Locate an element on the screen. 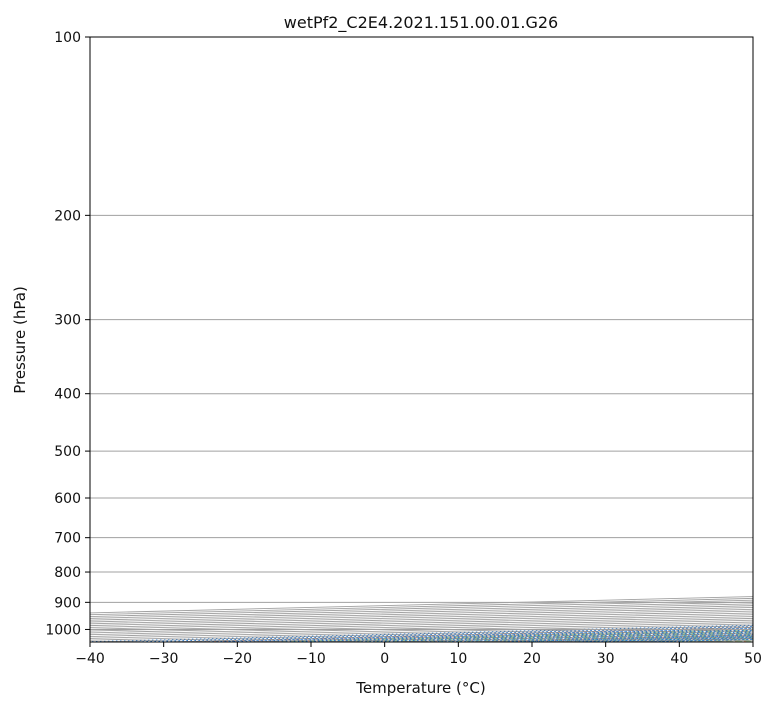 This screenshot has width=775, height=708. chart-title: wetPf2_C2E4.2021.151.00.01.G26 is located at coordinates (421, 23).